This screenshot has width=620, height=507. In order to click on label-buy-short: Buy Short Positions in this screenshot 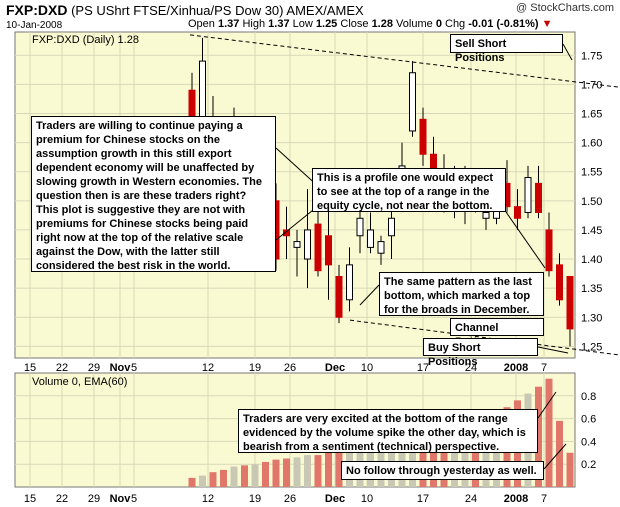, I will do `click(480, 353)`.